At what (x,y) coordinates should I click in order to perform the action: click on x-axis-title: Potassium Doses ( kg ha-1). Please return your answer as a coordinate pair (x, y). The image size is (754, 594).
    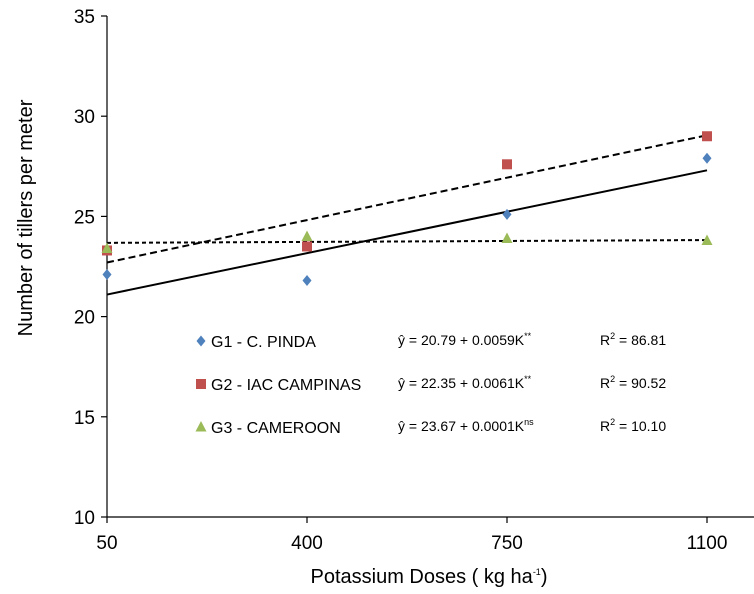
    Looking at the image, I should click on (428, 577).